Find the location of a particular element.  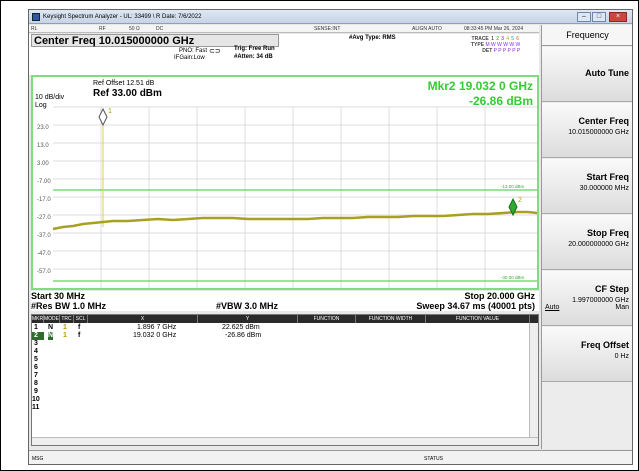

trace-label: TRACE is located at coordinates (480, 39).